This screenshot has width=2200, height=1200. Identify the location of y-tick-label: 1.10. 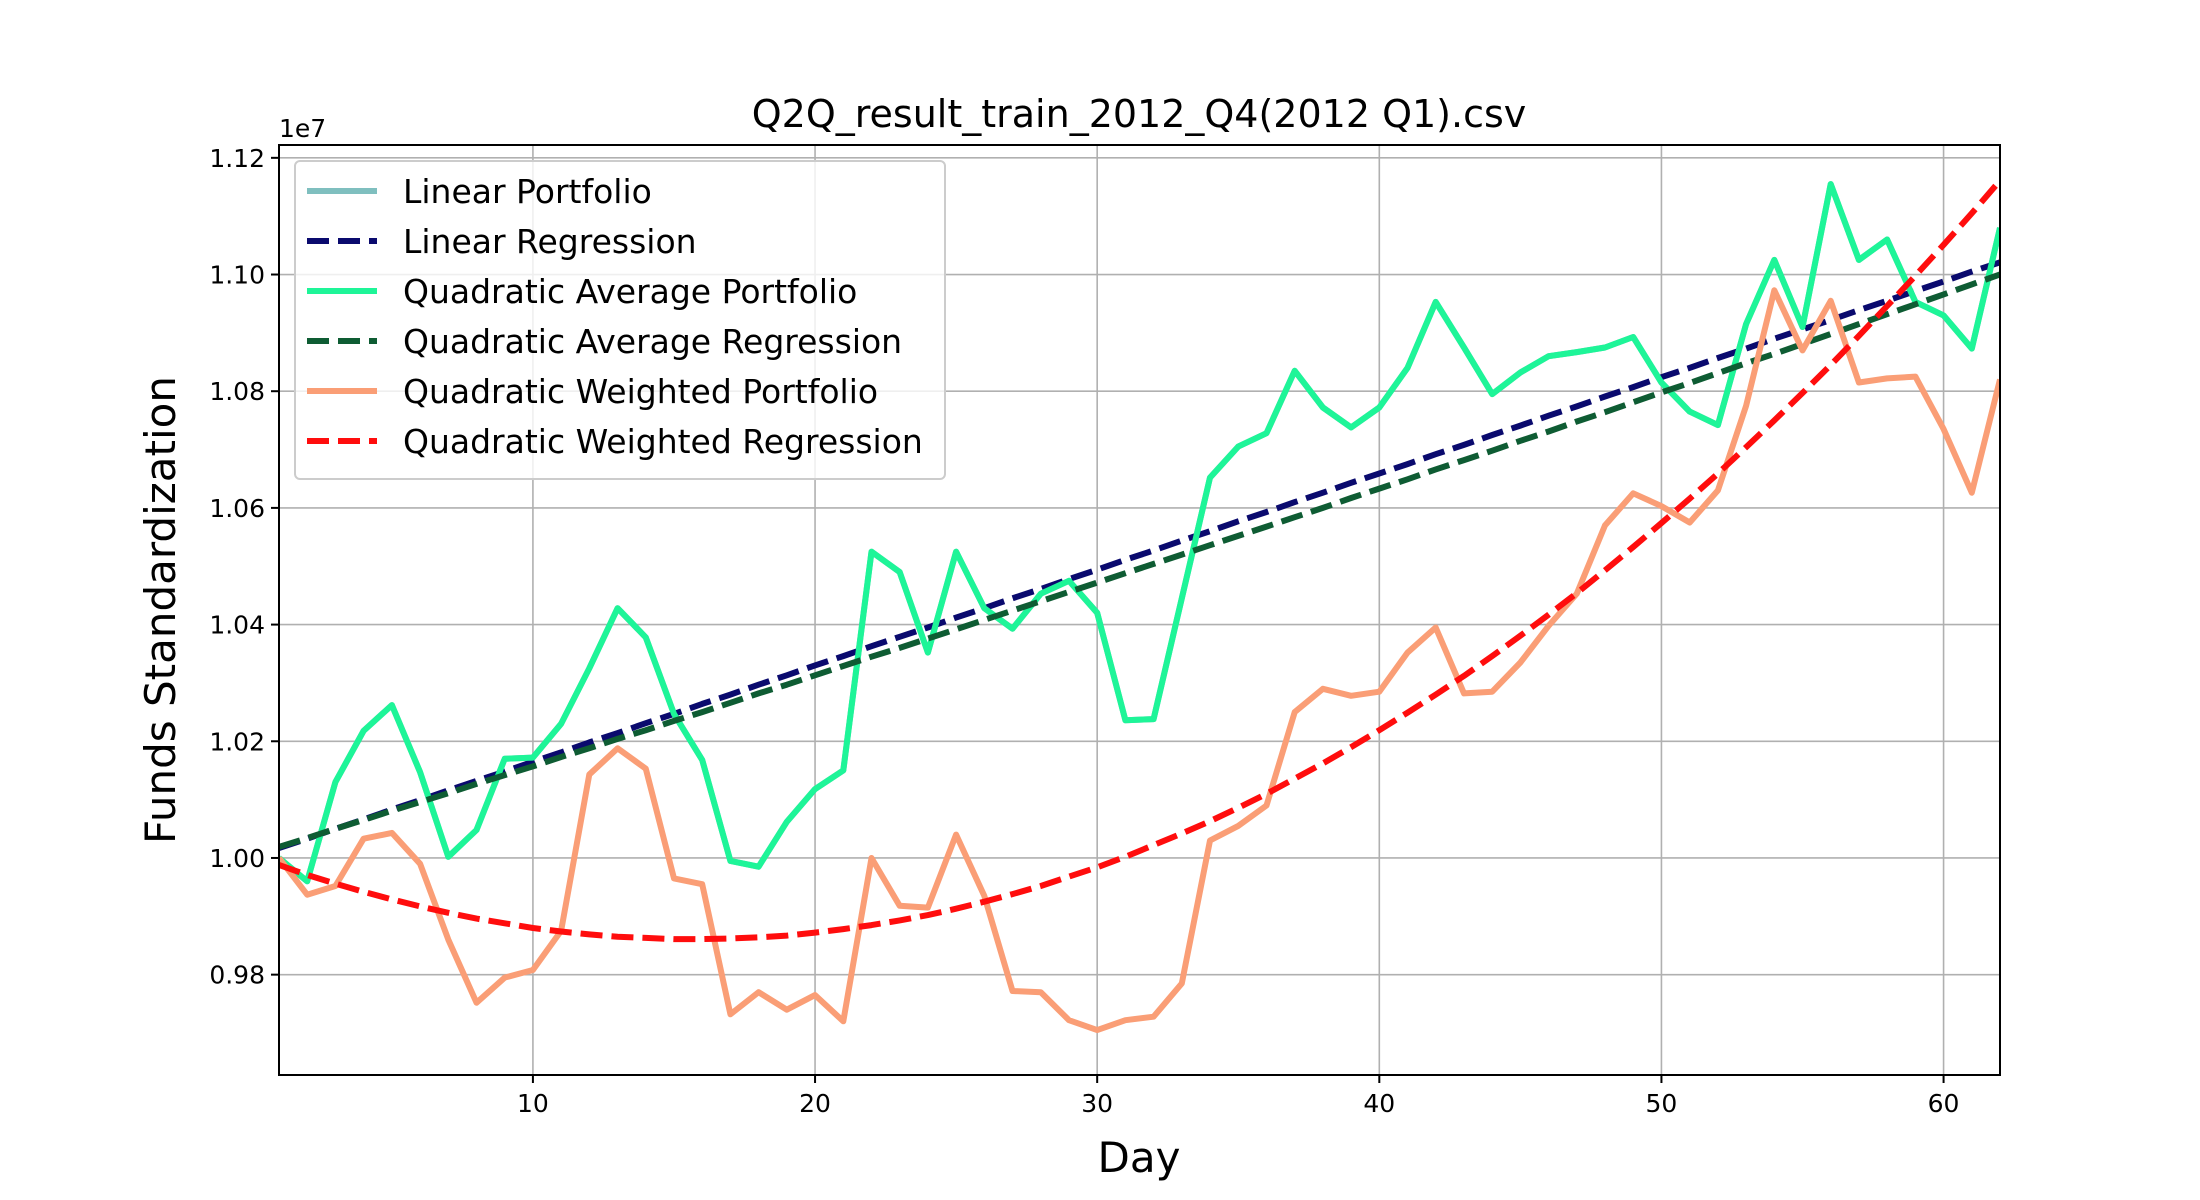
(237, 275).